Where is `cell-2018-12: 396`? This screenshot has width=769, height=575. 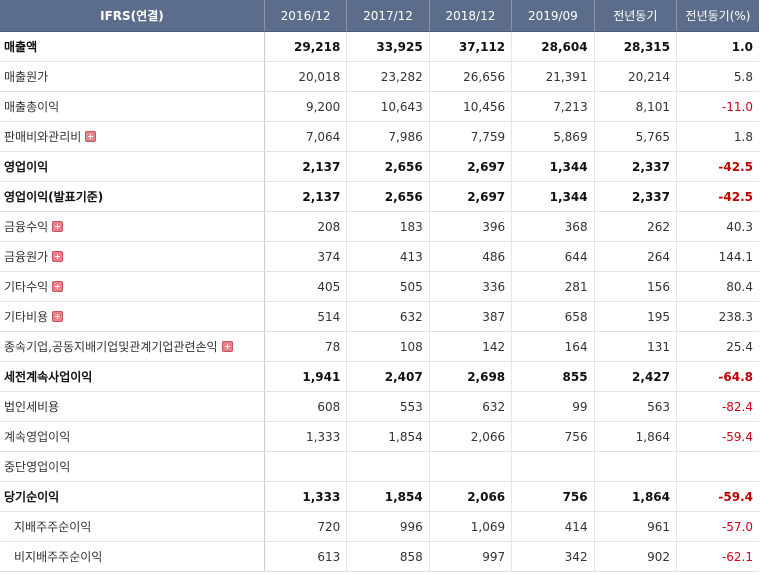
cell-2018-12: 396 is located at coordinates (471, 226).